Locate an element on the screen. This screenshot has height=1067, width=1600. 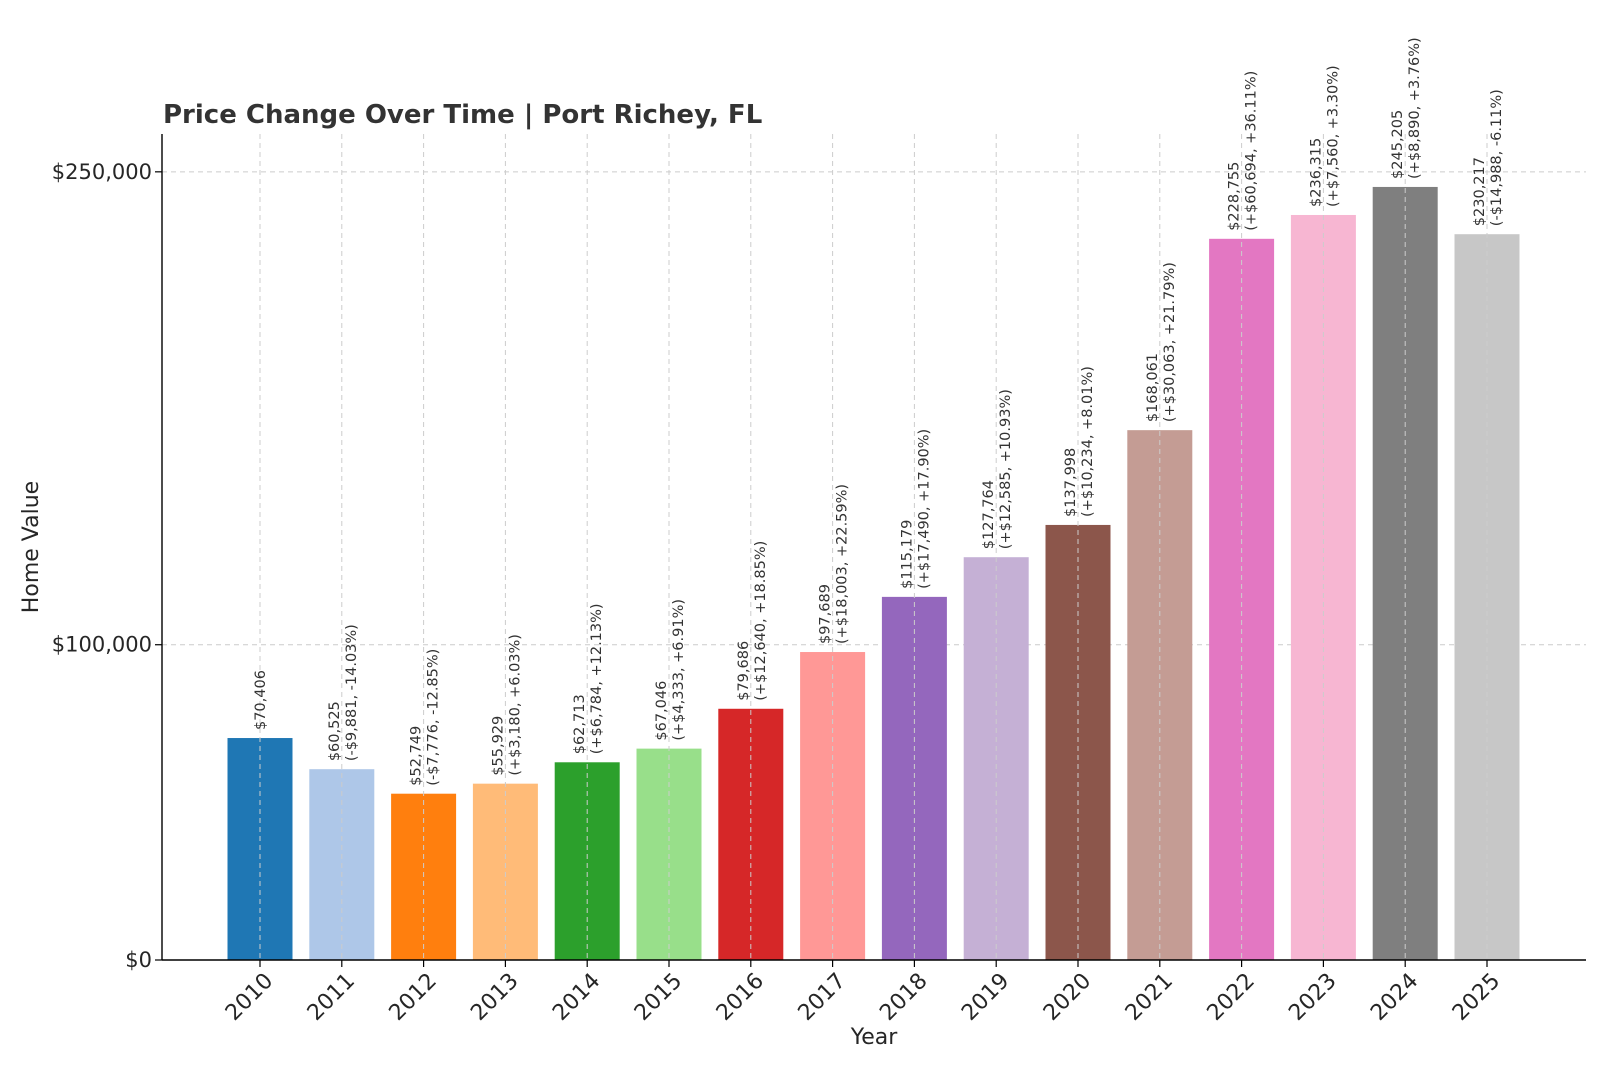
value-label-2011: $60,525 is located at coordinates (335, 731).